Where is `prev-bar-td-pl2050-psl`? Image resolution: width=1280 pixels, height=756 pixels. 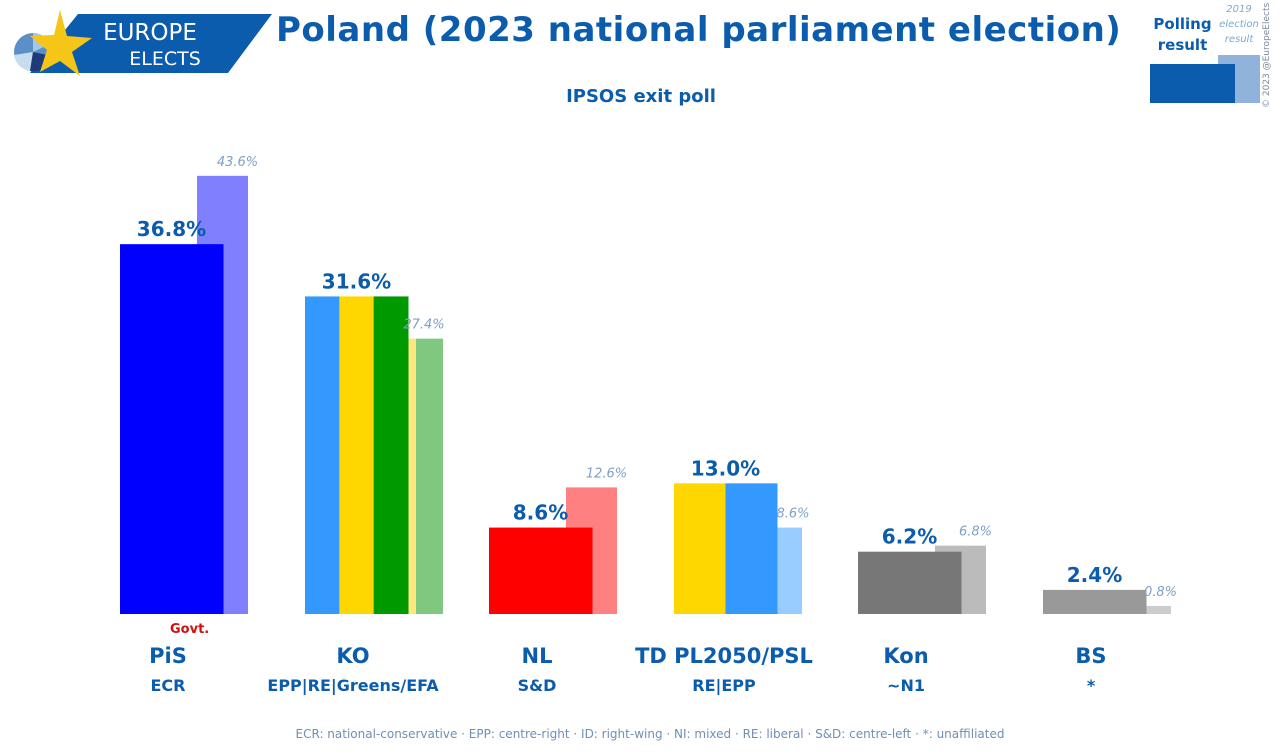
prev-bar-td-pl2050-psl is located at coordinates (789, 570).